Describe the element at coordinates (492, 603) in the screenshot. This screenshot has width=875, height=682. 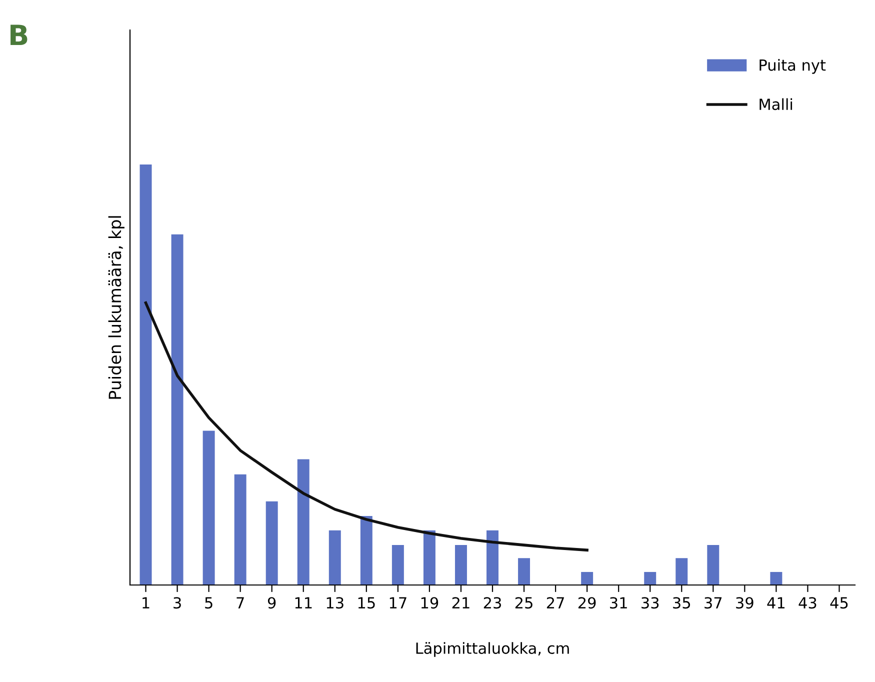
I see `x-tick-label: 23` at that location.